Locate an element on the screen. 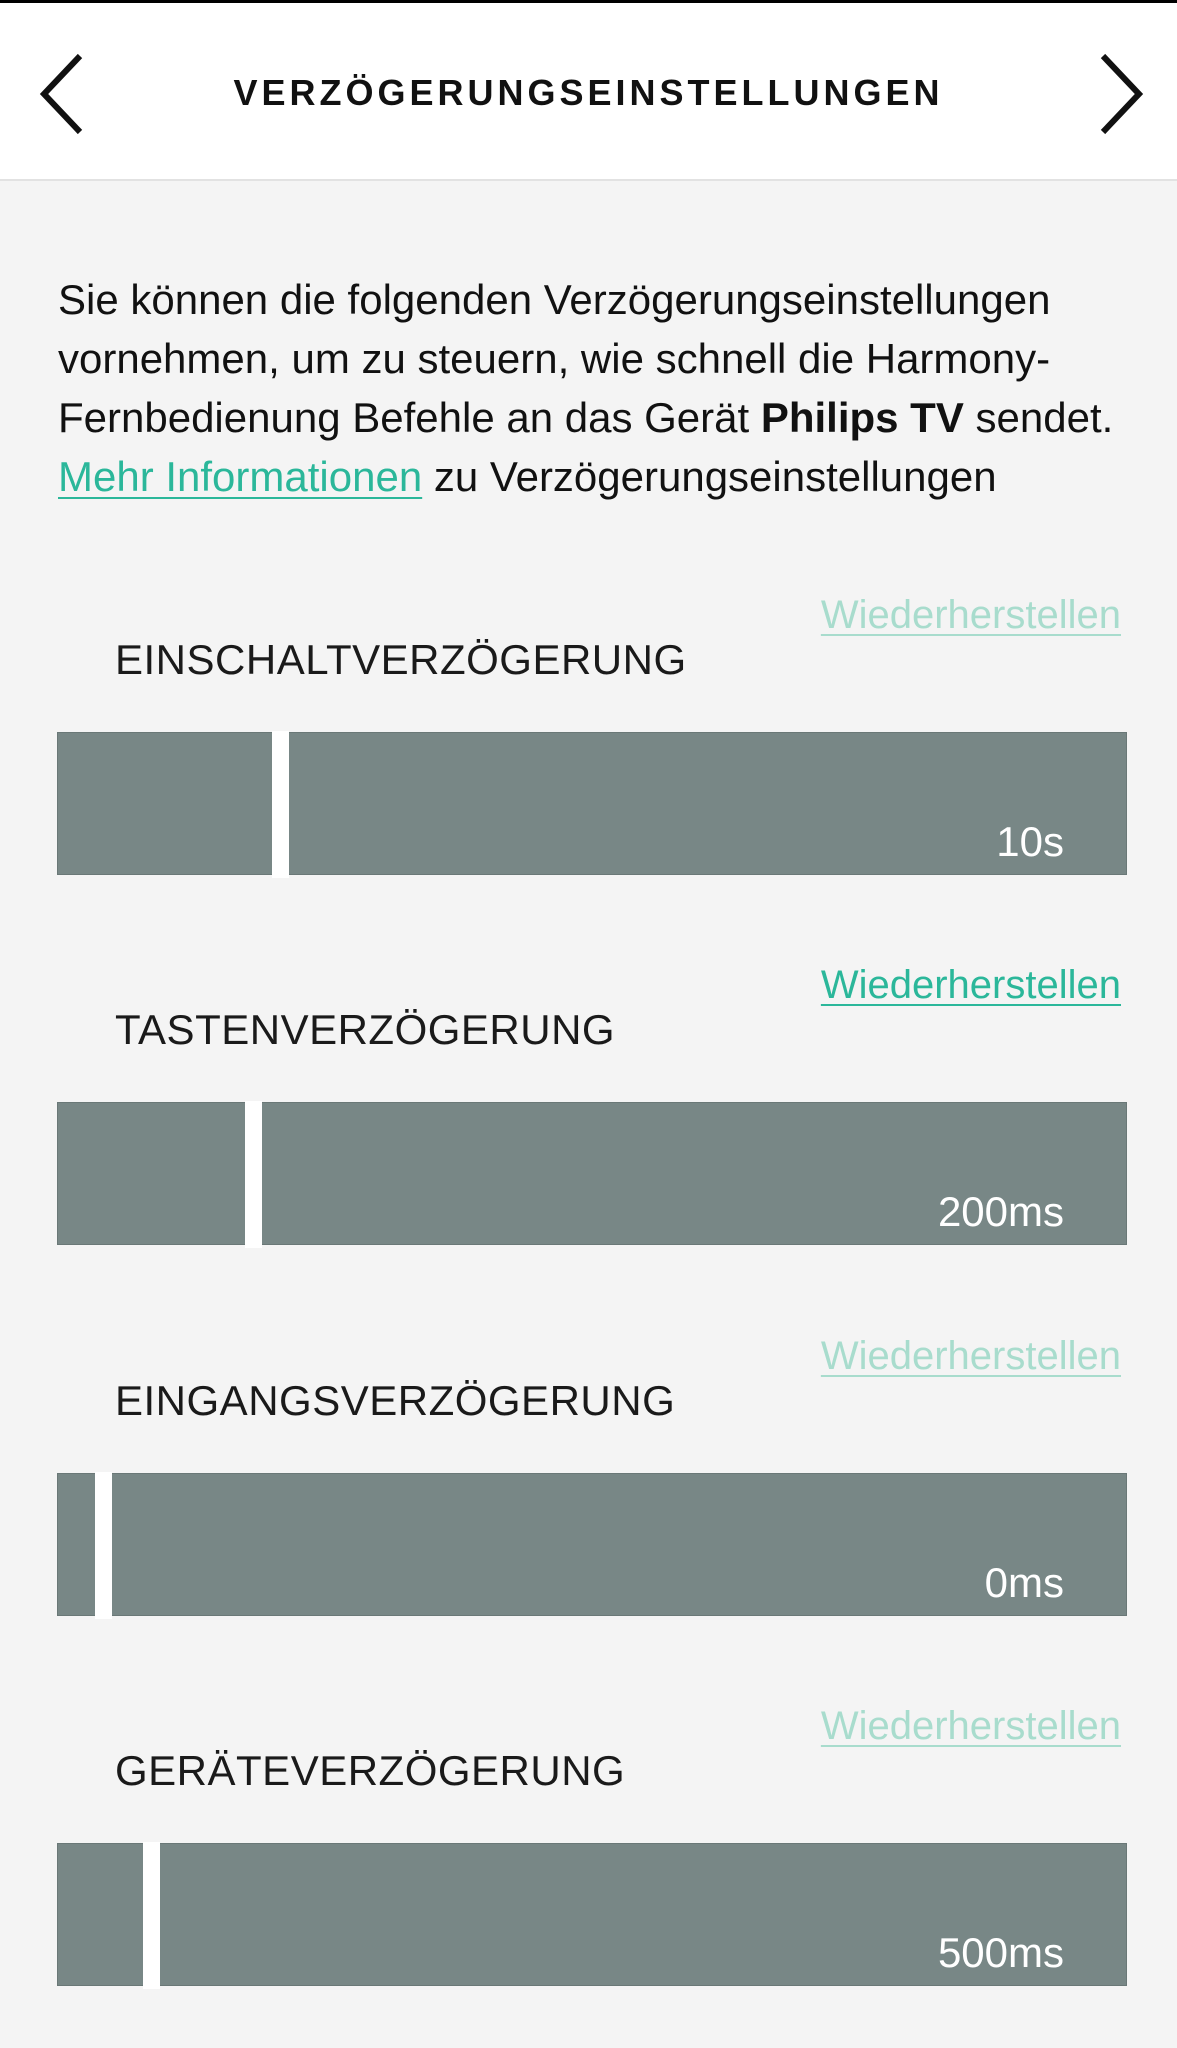 The width and height of the screenshot is (1177, 2048). delay-slider: 200ms is located at coordinates (592, 1174).